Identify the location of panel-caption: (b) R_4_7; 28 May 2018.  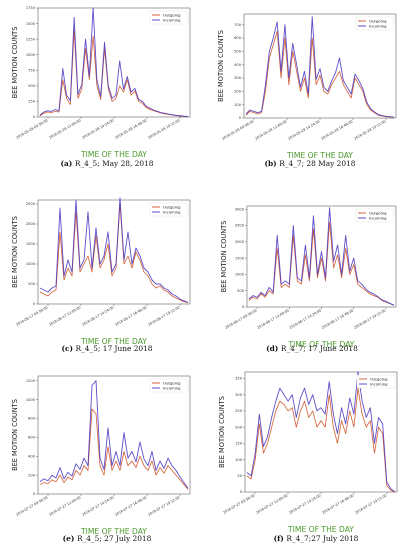
(310, 163).